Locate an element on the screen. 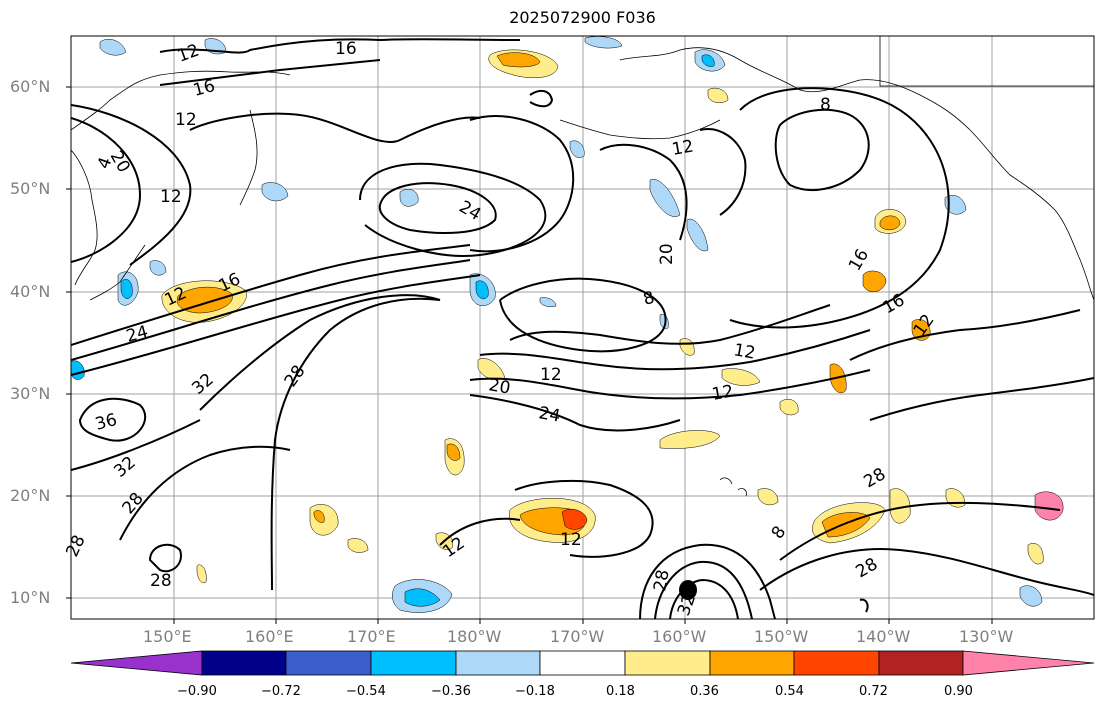  colorbar-tick-label: −0.72 is located at coordinates (281, 691).